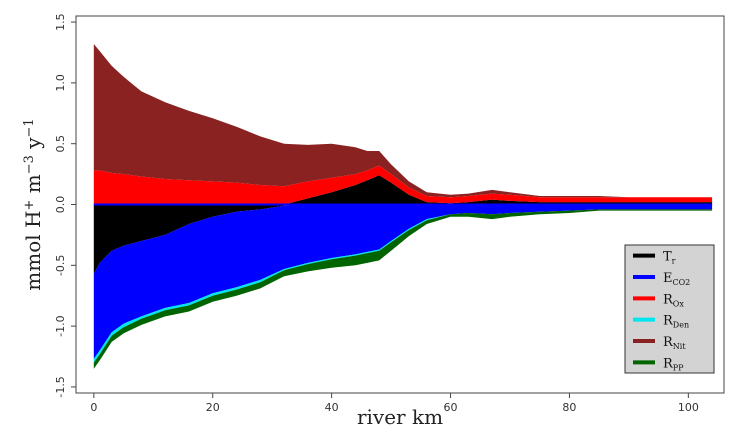 This screenshot has width=738, height=430. Describe the element at coordinates (60, 83) in the screenshot. I see `y-tick-label-5: 1.0` at that location.